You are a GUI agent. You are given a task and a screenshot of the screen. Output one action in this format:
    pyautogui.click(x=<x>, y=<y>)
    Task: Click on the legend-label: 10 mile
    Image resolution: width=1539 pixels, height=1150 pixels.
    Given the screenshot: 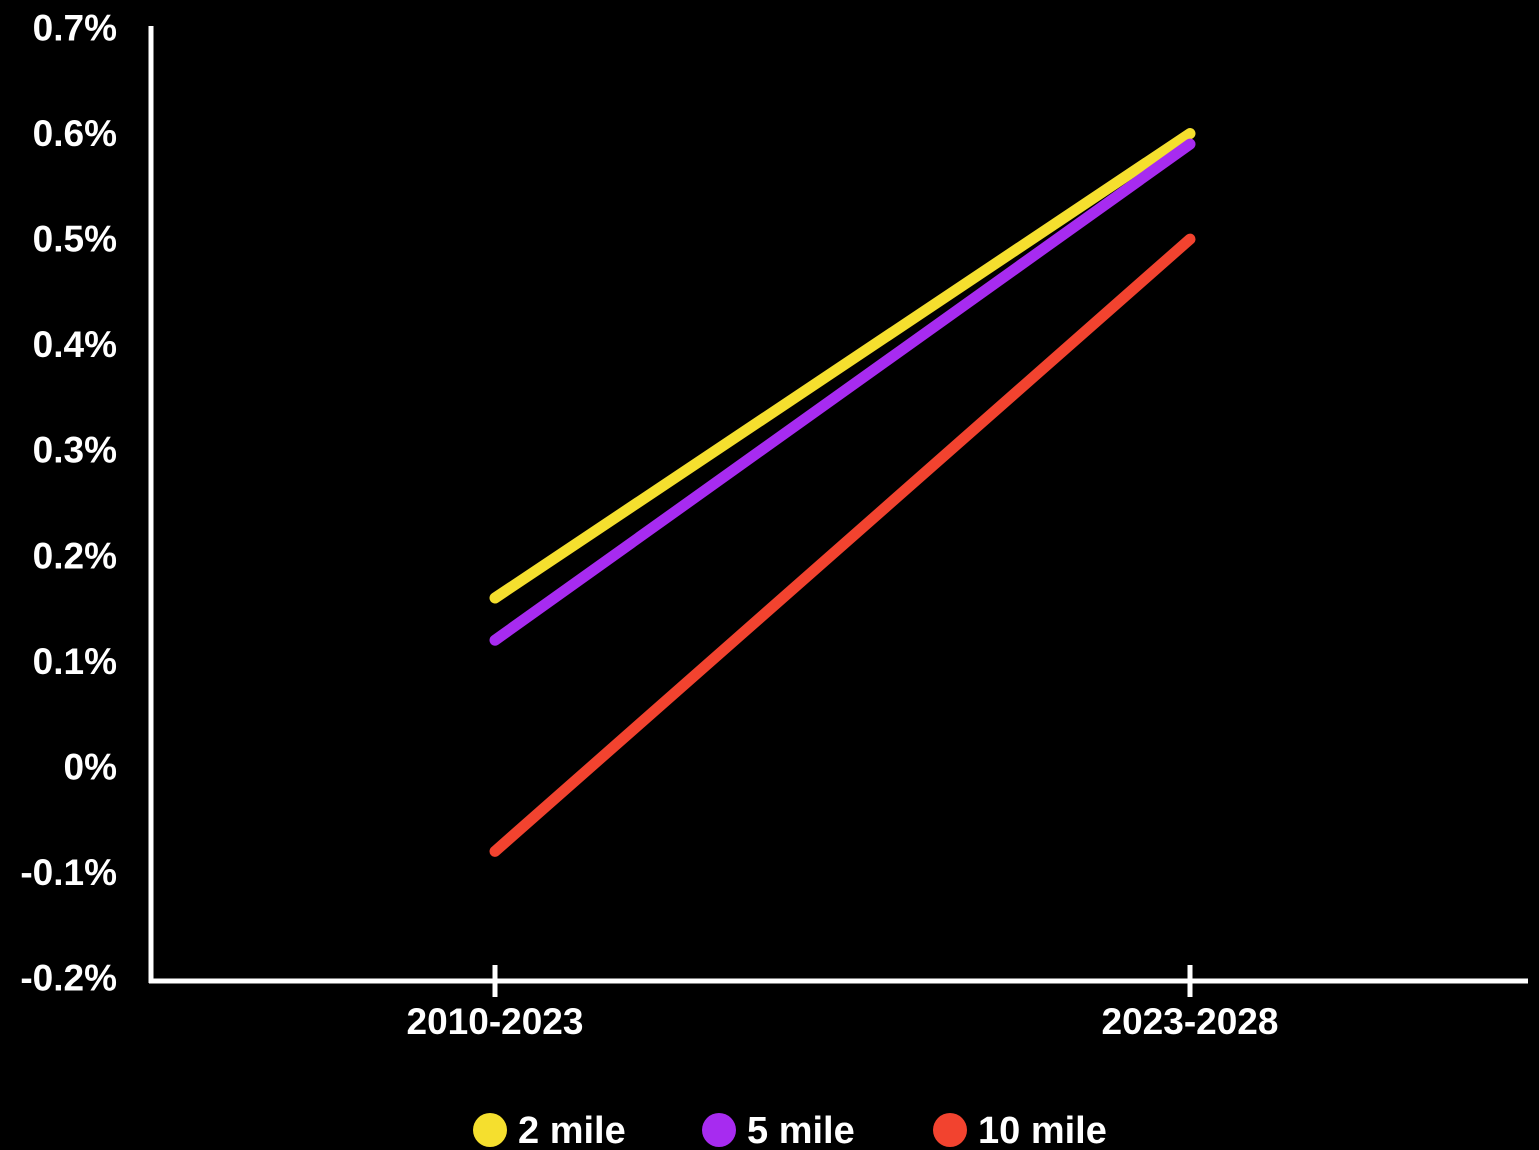 What is the action you would take?
    pyautogui.click(x=1042, y=1130)
    